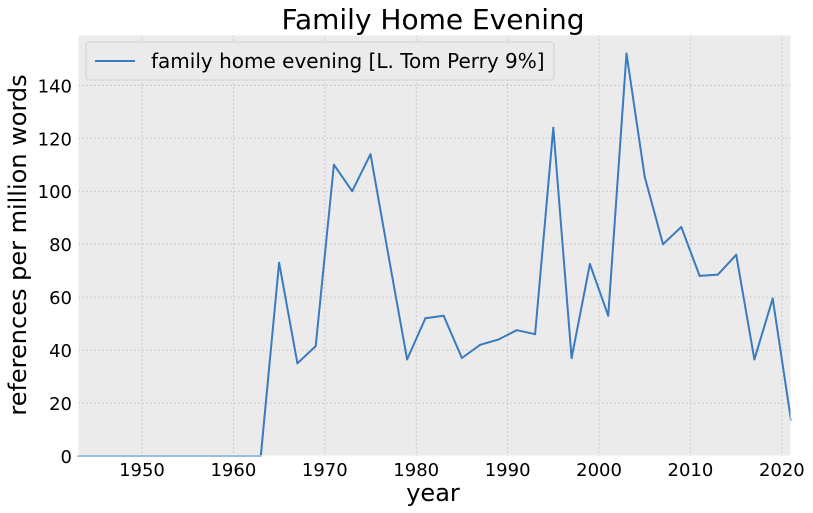 The height and width of the screenshot is (513, 813). What do you see at coordinates (55, 192) in the screenshot?
I see `y-tick-label: 100` at bounding box center [55, 192].